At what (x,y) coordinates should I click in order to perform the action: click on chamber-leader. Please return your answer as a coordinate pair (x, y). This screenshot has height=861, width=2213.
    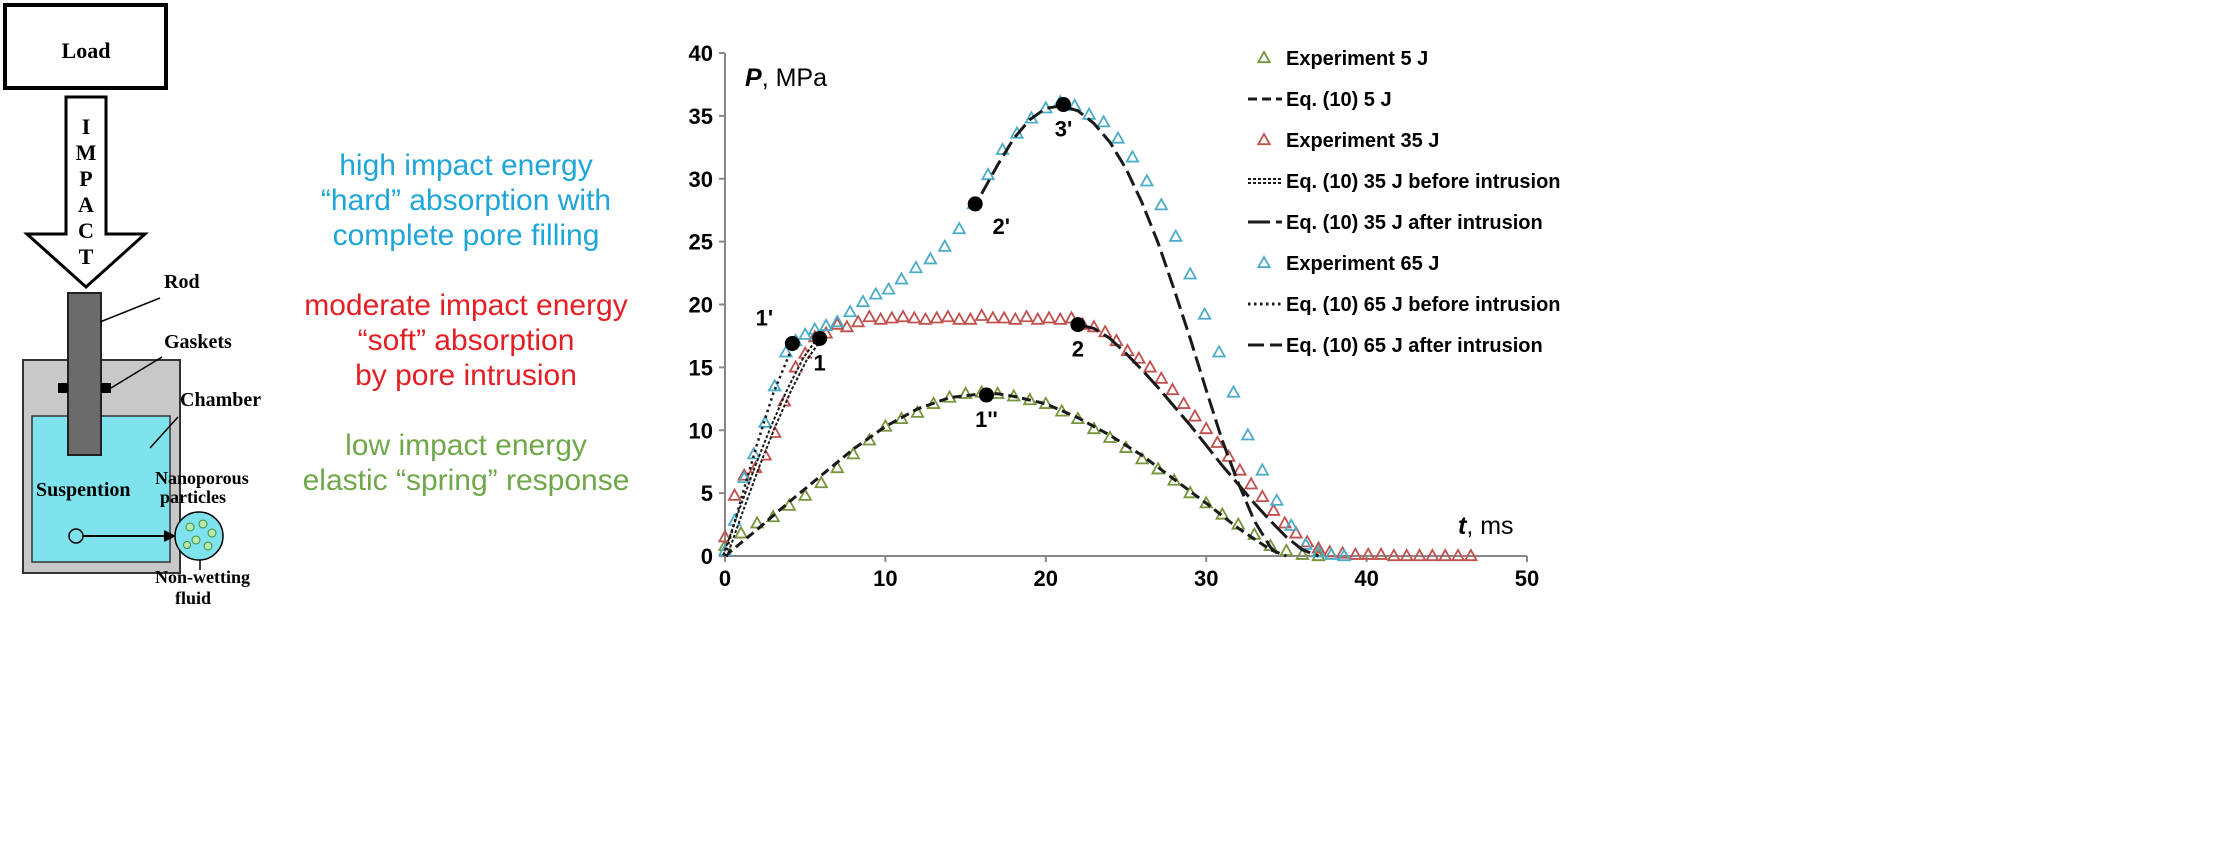
    Looking at the image, I should click on (164, 432).